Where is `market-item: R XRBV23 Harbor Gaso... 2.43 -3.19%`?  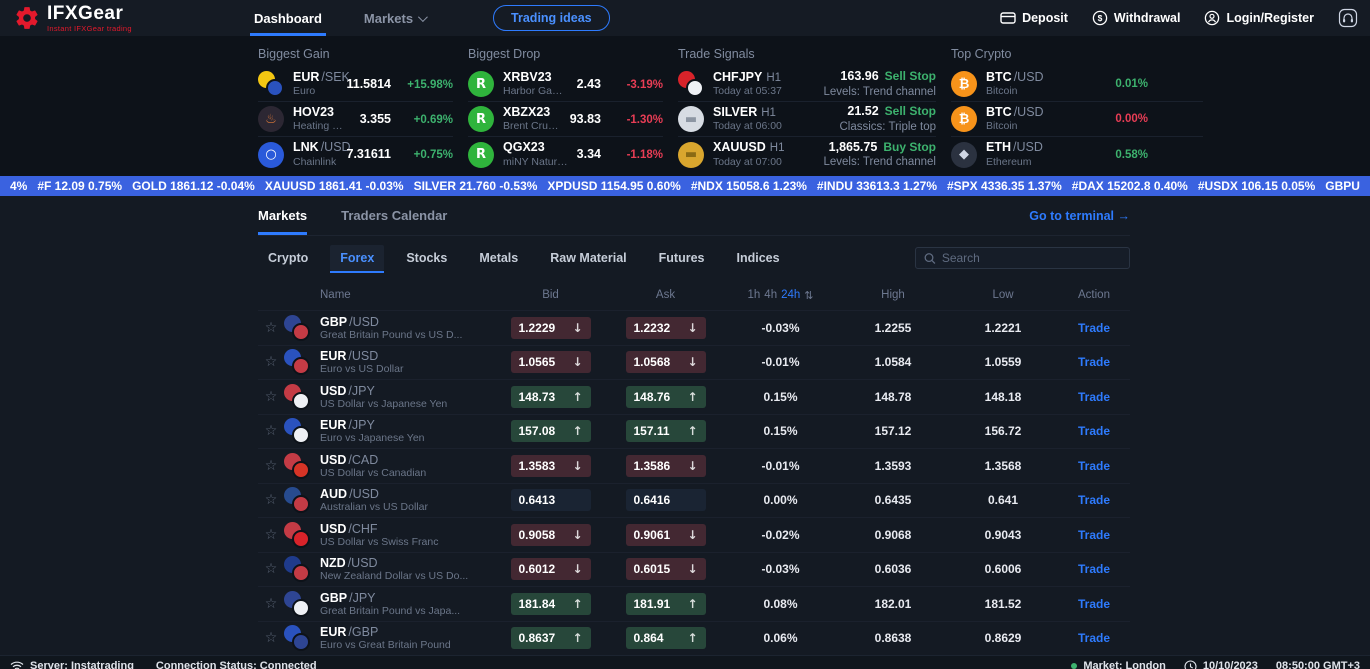 market-item: R XRBV23 Harbor Gaso... 2.43 -3.19% is located at coordinates (565, 84).